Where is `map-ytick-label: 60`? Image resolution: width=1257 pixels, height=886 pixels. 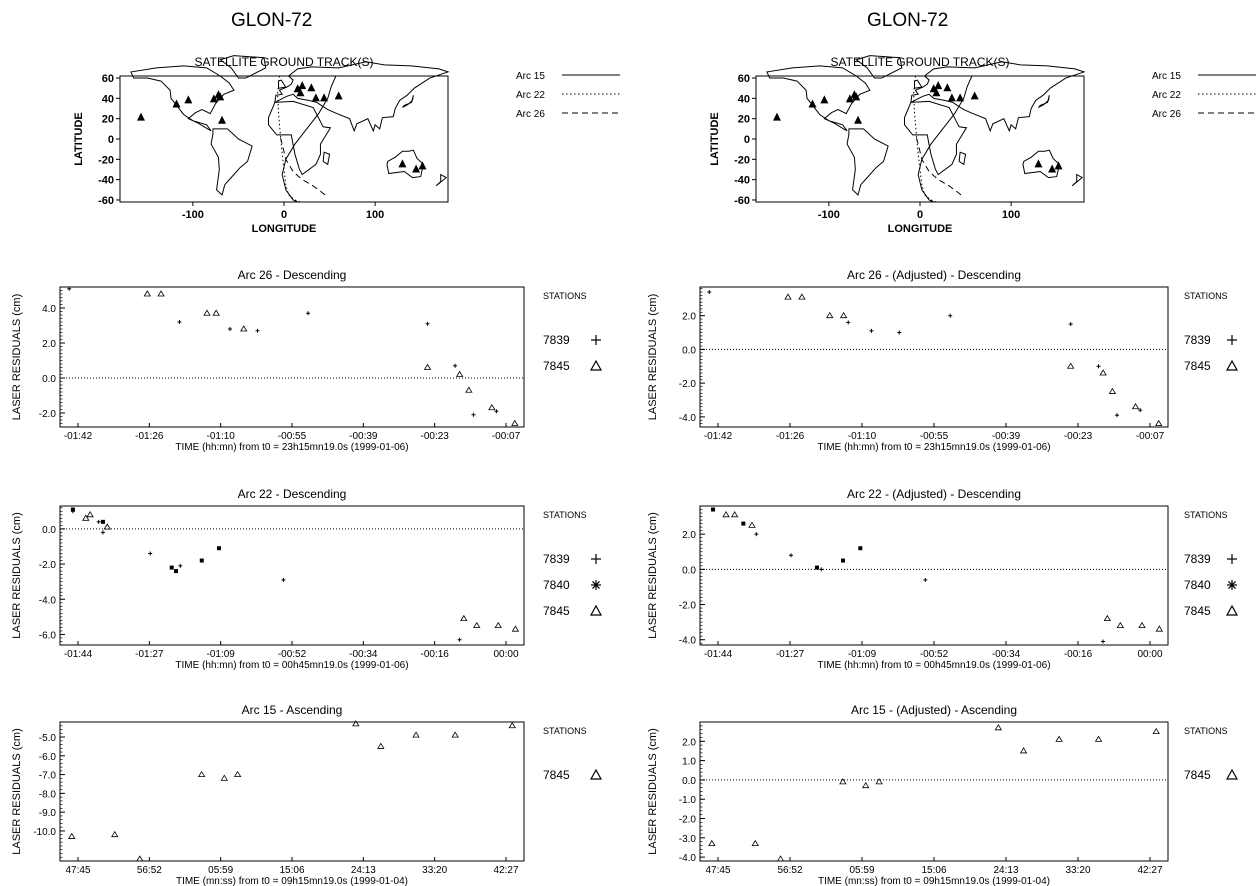 map-ytick-label: 60 is located at coordinates (744, 79).